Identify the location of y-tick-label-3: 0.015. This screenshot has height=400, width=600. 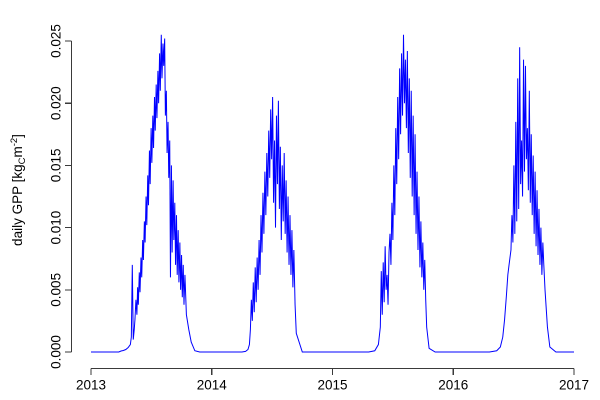
(56, 166).